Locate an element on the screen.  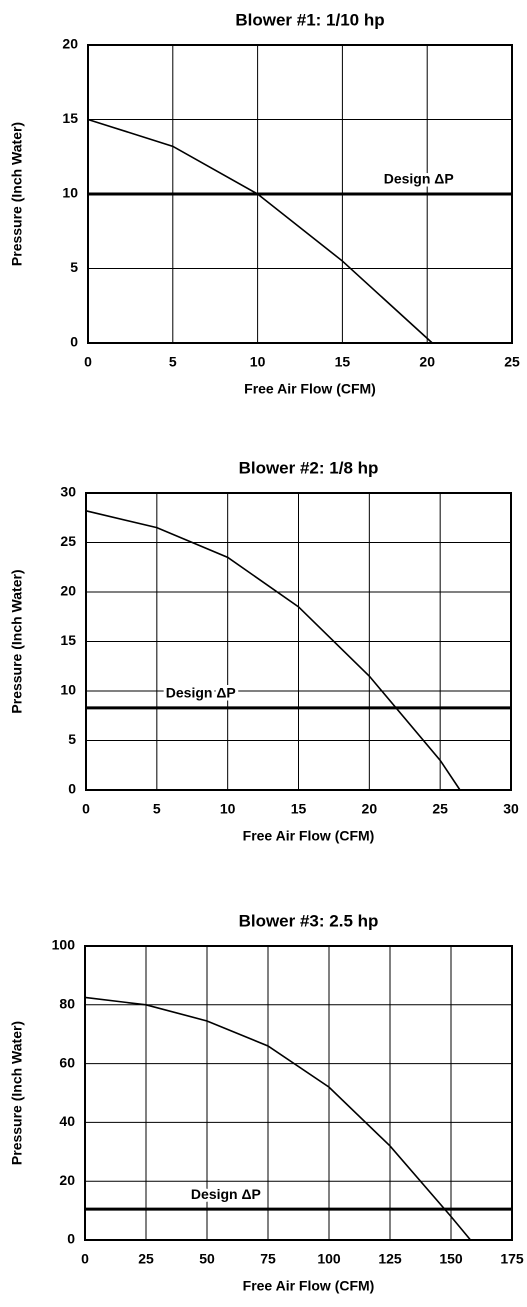
y-tick-label: 40 is located at coordinates (67, 1121).